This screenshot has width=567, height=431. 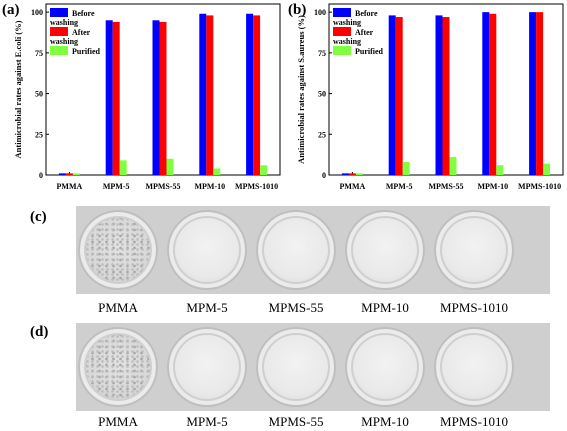 What do you see at coordinates (18, 89) in the screenshot?
I see `y-axis-label: Antimicrobial rates against E.coli (%)` at bounding box center [18, 89].